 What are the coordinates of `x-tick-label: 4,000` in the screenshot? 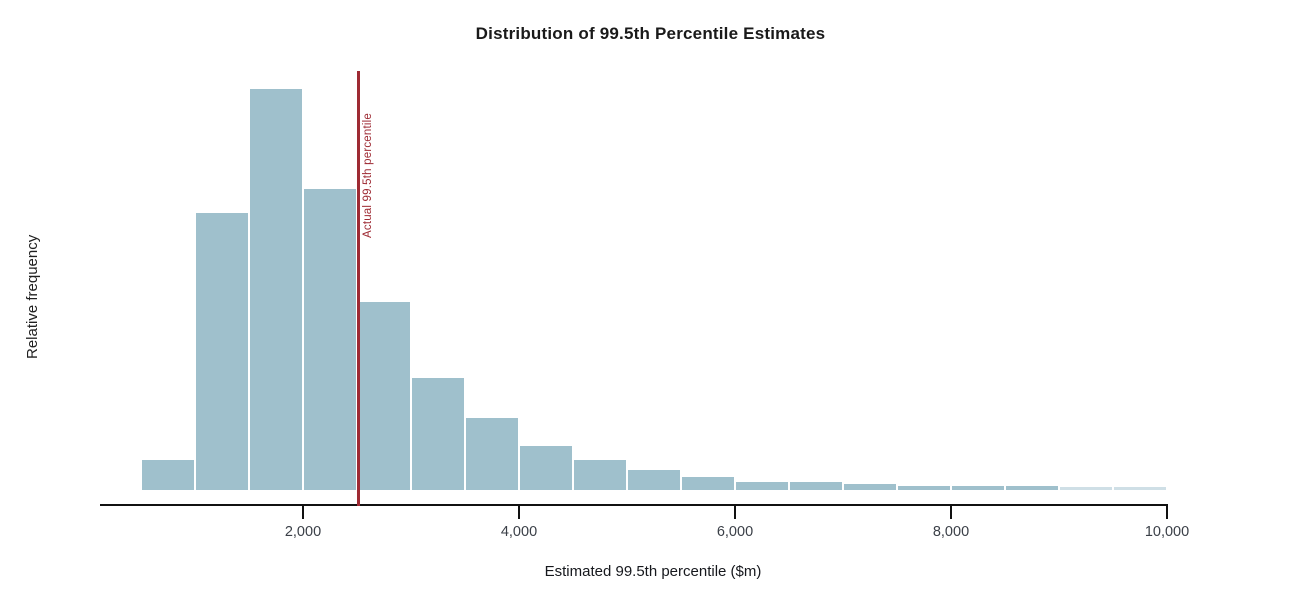 It's located at (519, 532).